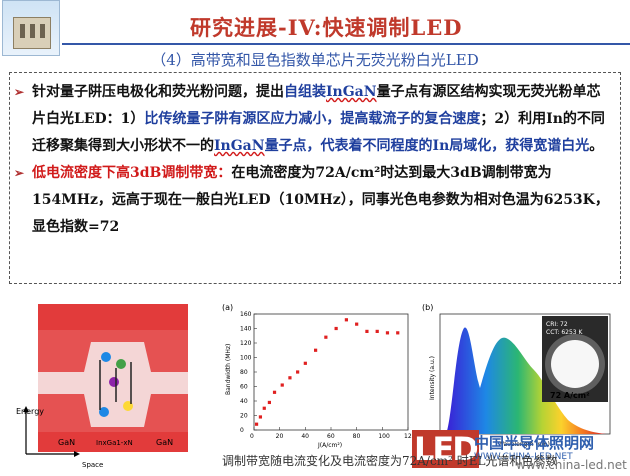 This screenshot has width=630, height=476. Describe the element at coordinates (316, 105) in the screenshot. I see `bullet-1-run: 量子点有源区结构实现无荧光粉单芯片白光LED：1）` at that location.